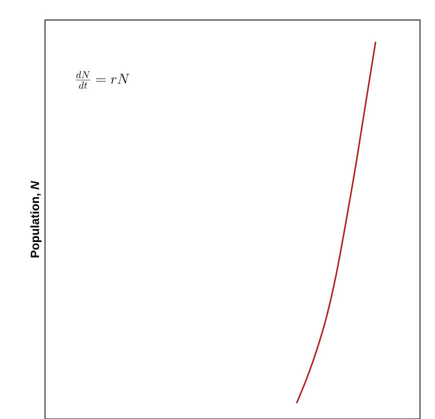  What do you see at coordinates (36, 219) in the screenshot?
I see `y-axis-title: Population, N` at bounding box center [36, 219].